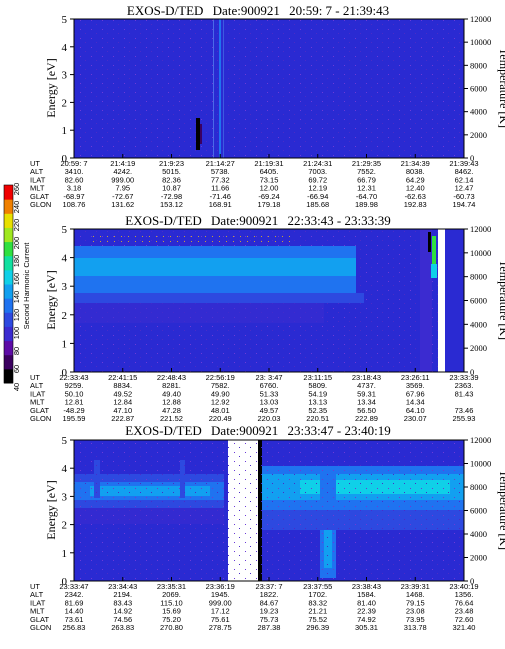  What do you see at coordinates (317, 602) in the screenshot?
I see `info-cell: 83.32` at bounding box center [317, 602].